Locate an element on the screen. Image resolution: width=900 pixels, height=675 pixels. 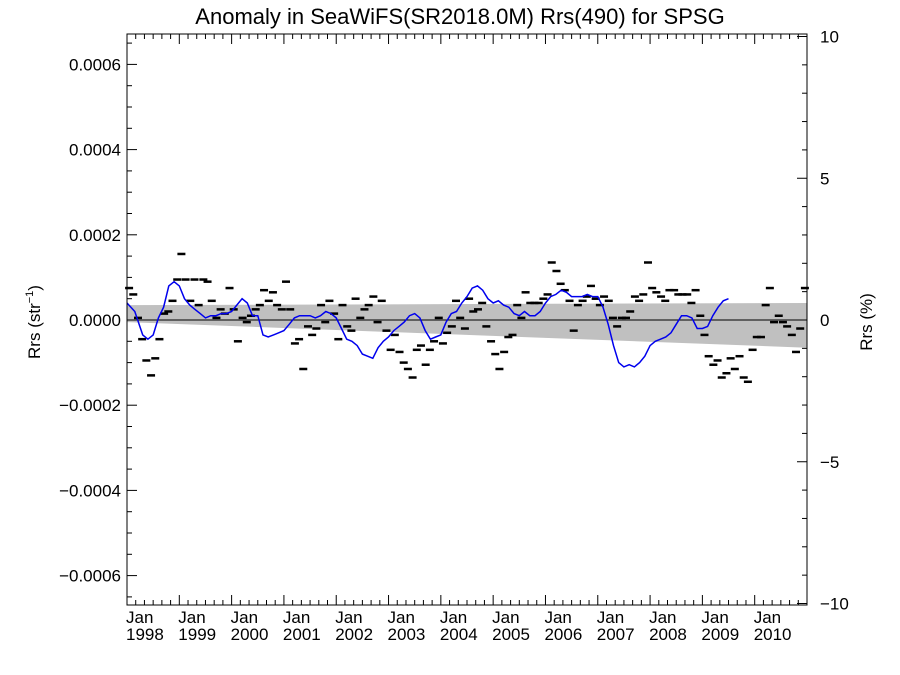
y-right-tick-label: −10 is located at coordinates (834, 604).